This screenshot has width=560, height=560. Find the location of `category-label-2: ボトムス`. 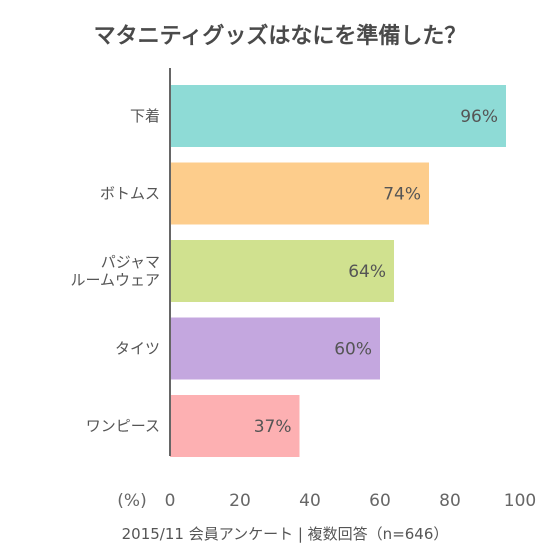

category-label-2: ボトムス is located at coordinates (130, 194).